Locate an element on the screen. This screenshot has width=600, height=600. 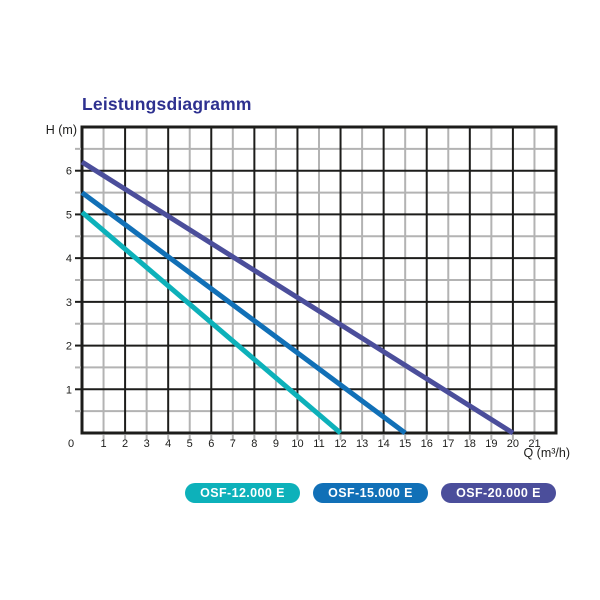
legend-badge-osf-12000e: OSF-12.000 E is located at coordinates (242, 493).